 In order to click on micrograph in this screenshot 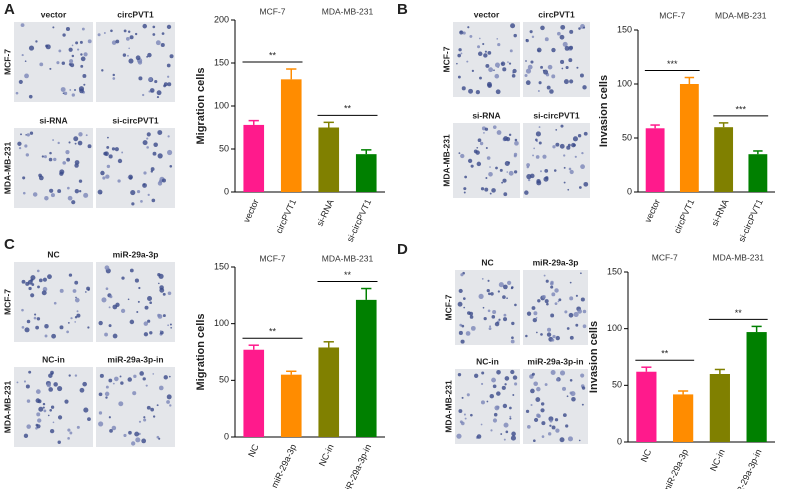, I will do `click(135, 302)`.